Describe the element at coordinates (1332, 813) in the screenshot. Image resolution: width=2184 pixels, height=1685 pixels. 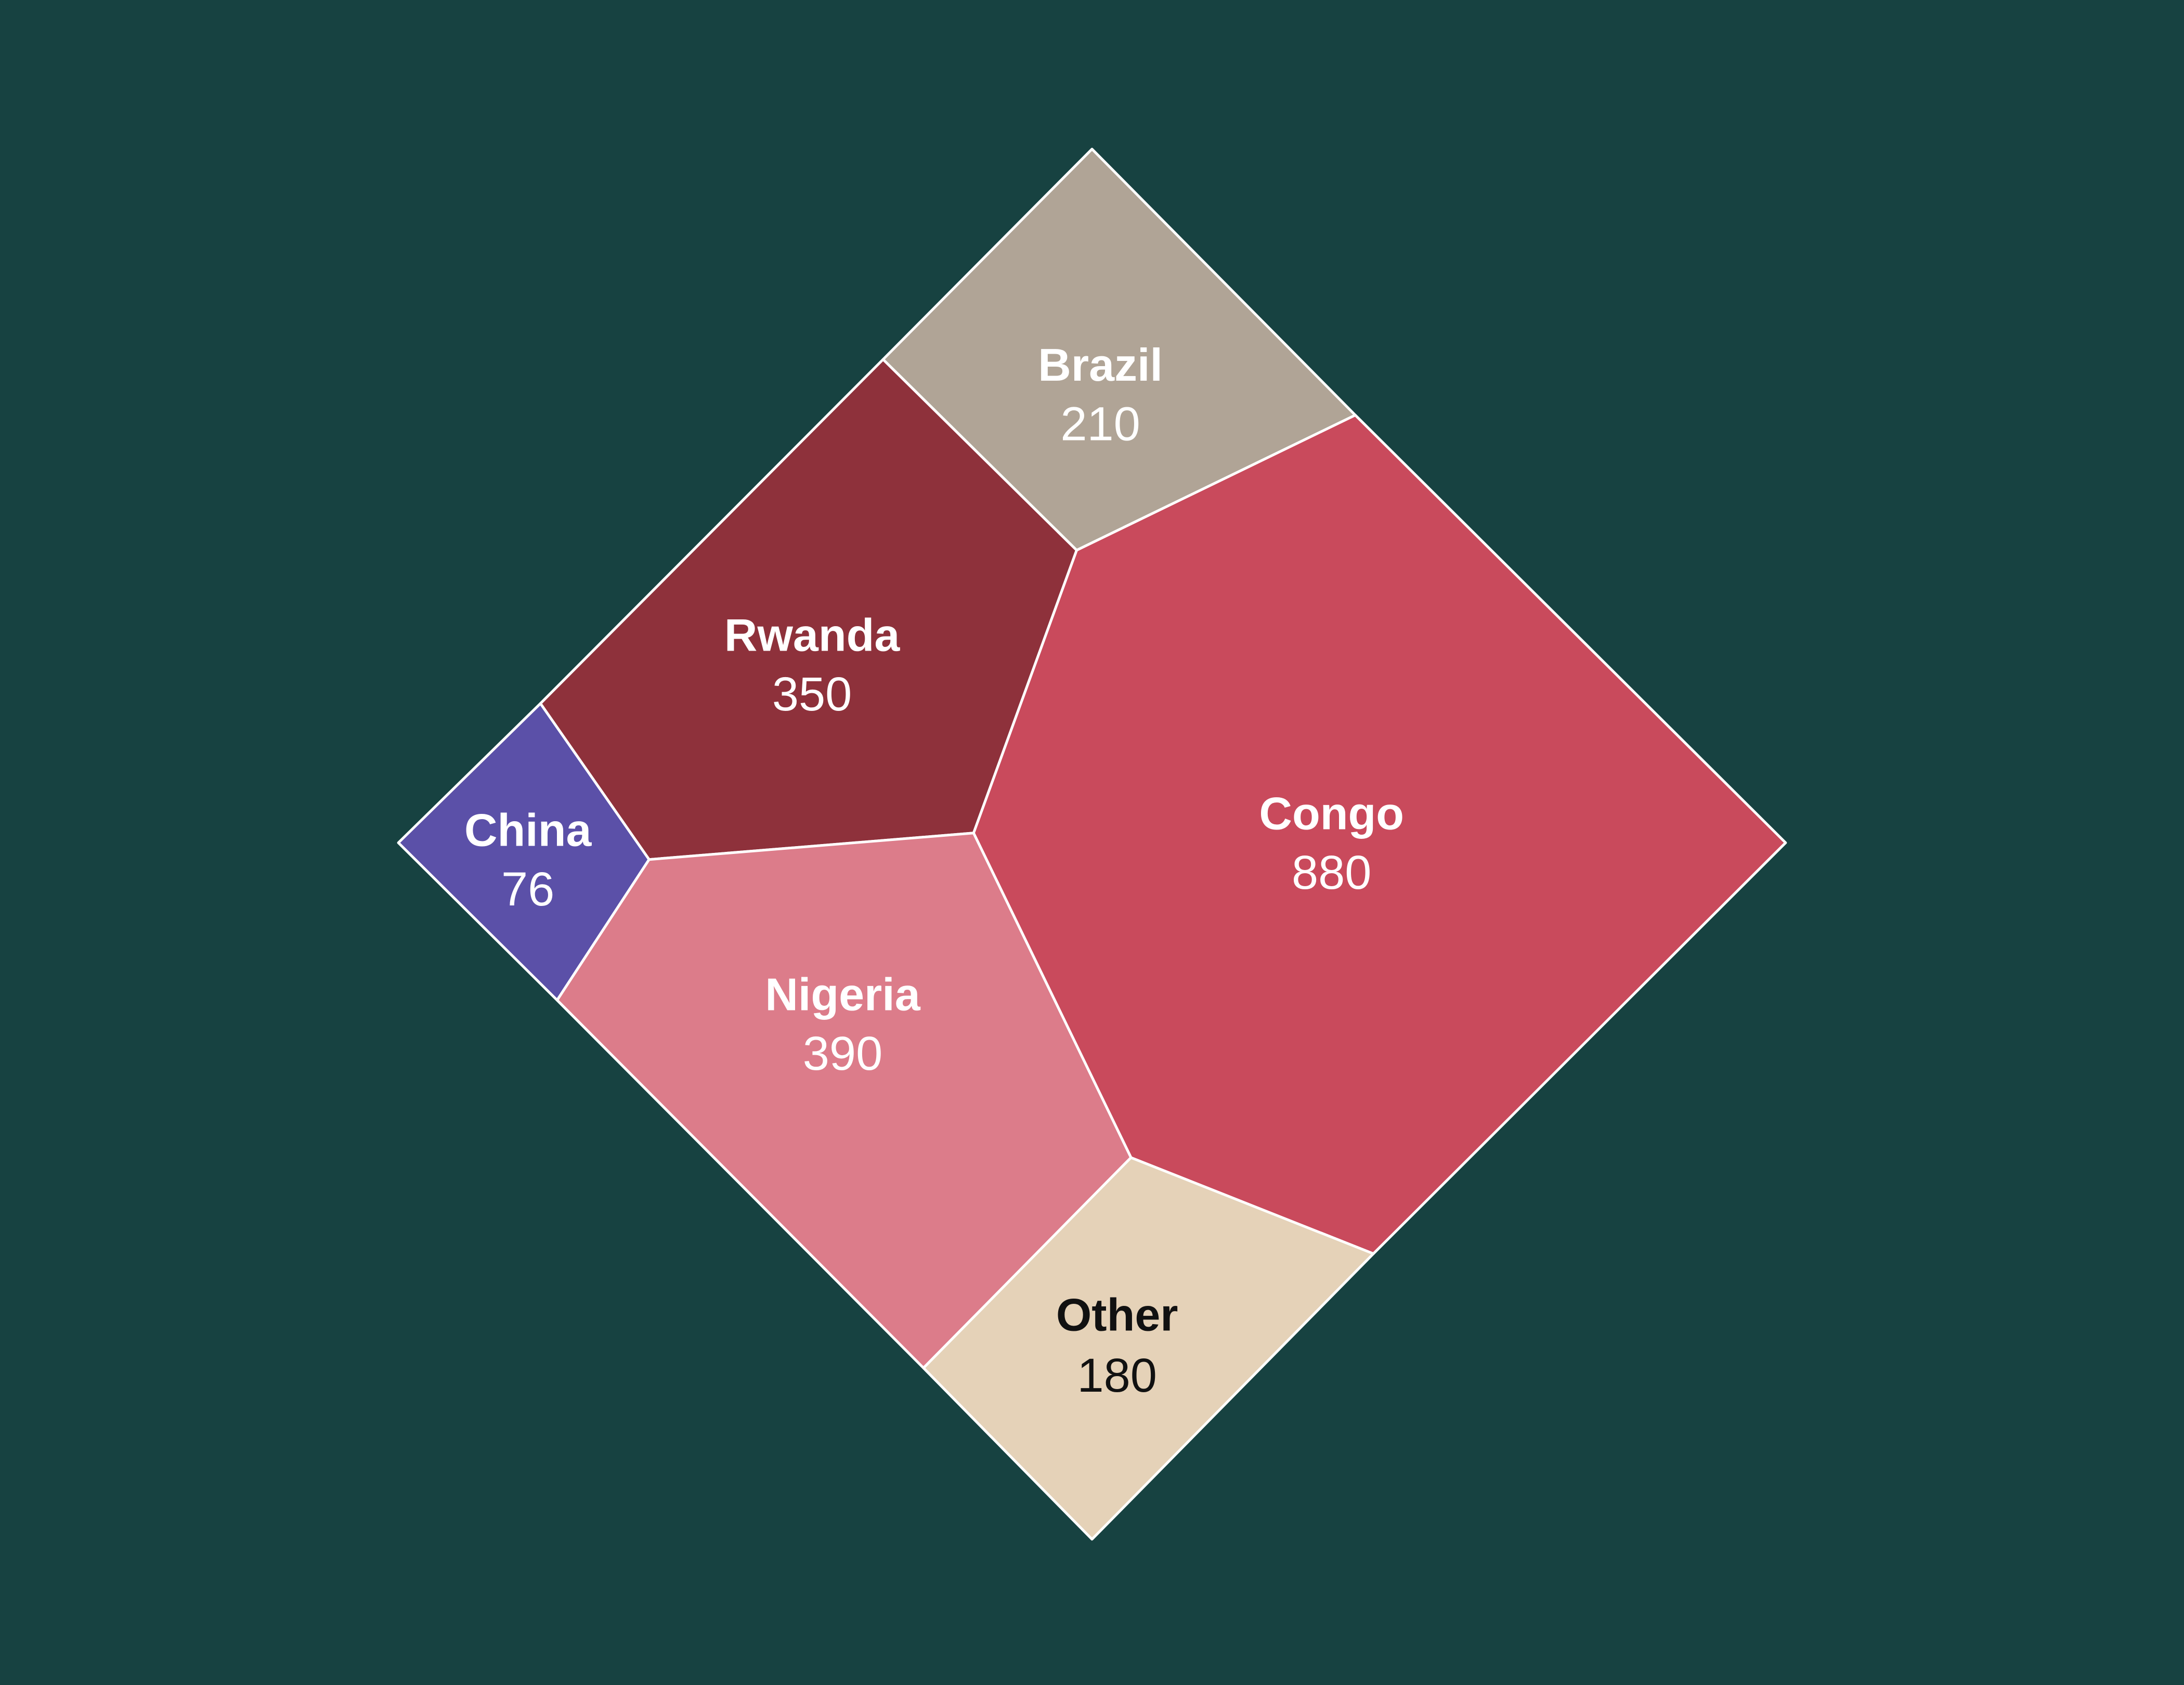
I see `cell-label-congo: Congo` at that location.